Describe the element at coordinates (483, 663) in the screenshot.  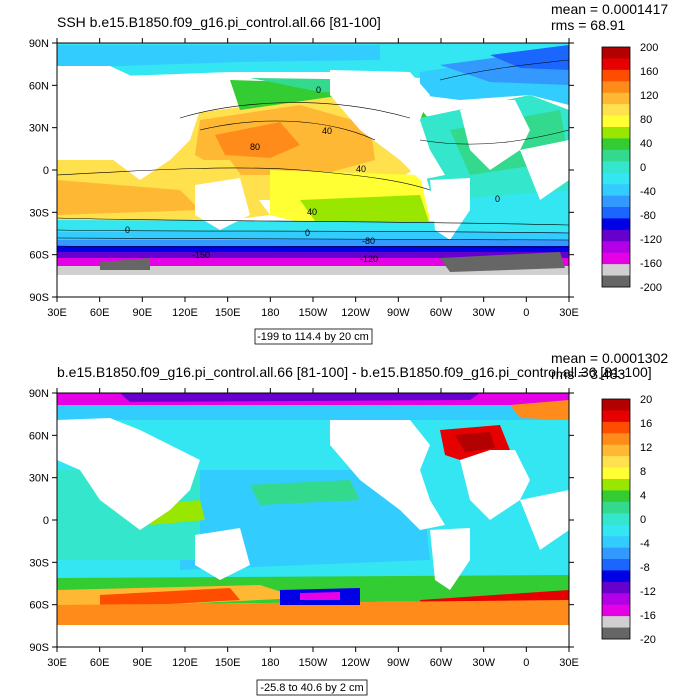
I see `lon-tick-label: 30W` at that location.